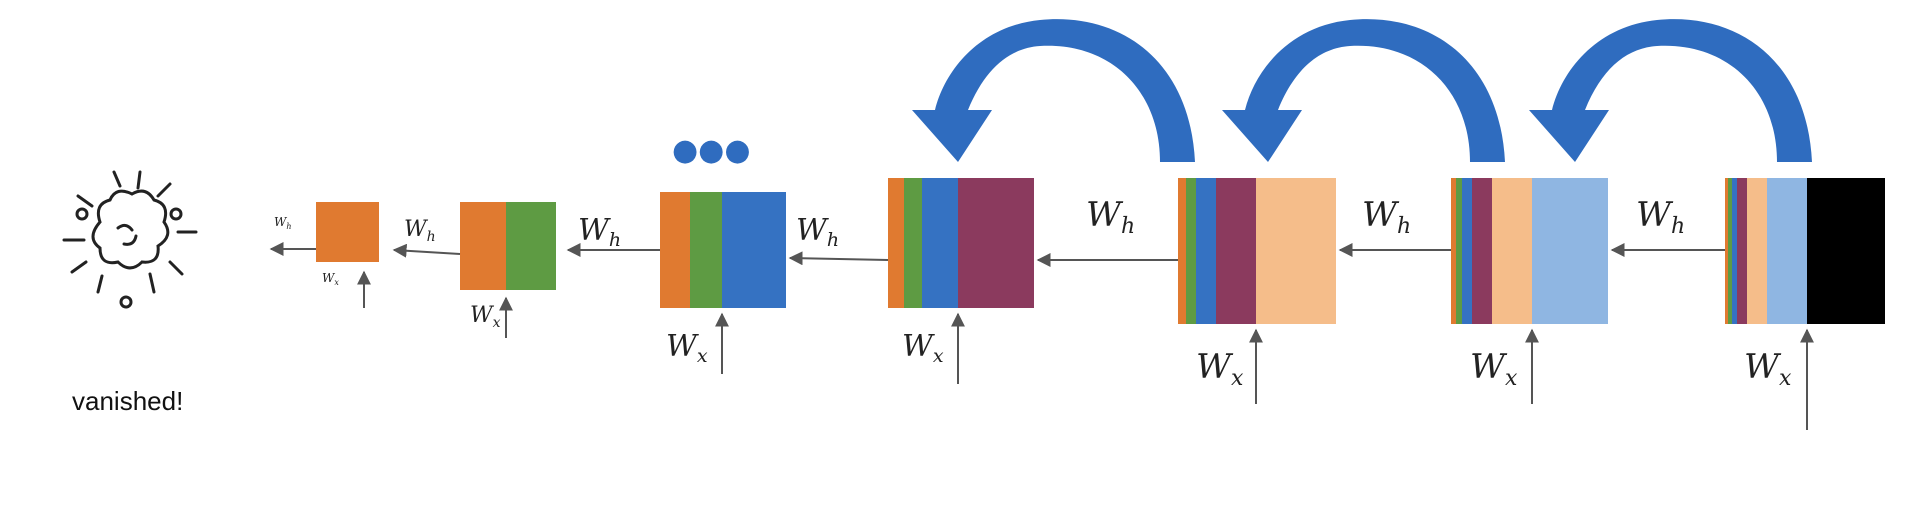 Image resolution: width=1921 pixels, height=515 pixels. What do you see at coordinates (485, 317) in the screenshot?
I see `wx-label-2: Wx` at bounding box center [485, 317].